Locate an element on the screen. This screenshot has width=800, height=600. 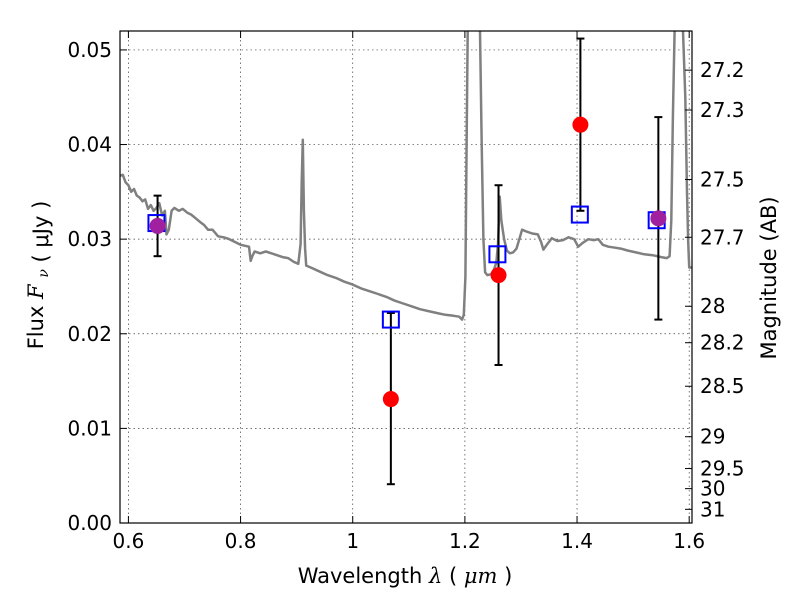
y2-tick-label: 27.3 is located at coordinates (722, 110).